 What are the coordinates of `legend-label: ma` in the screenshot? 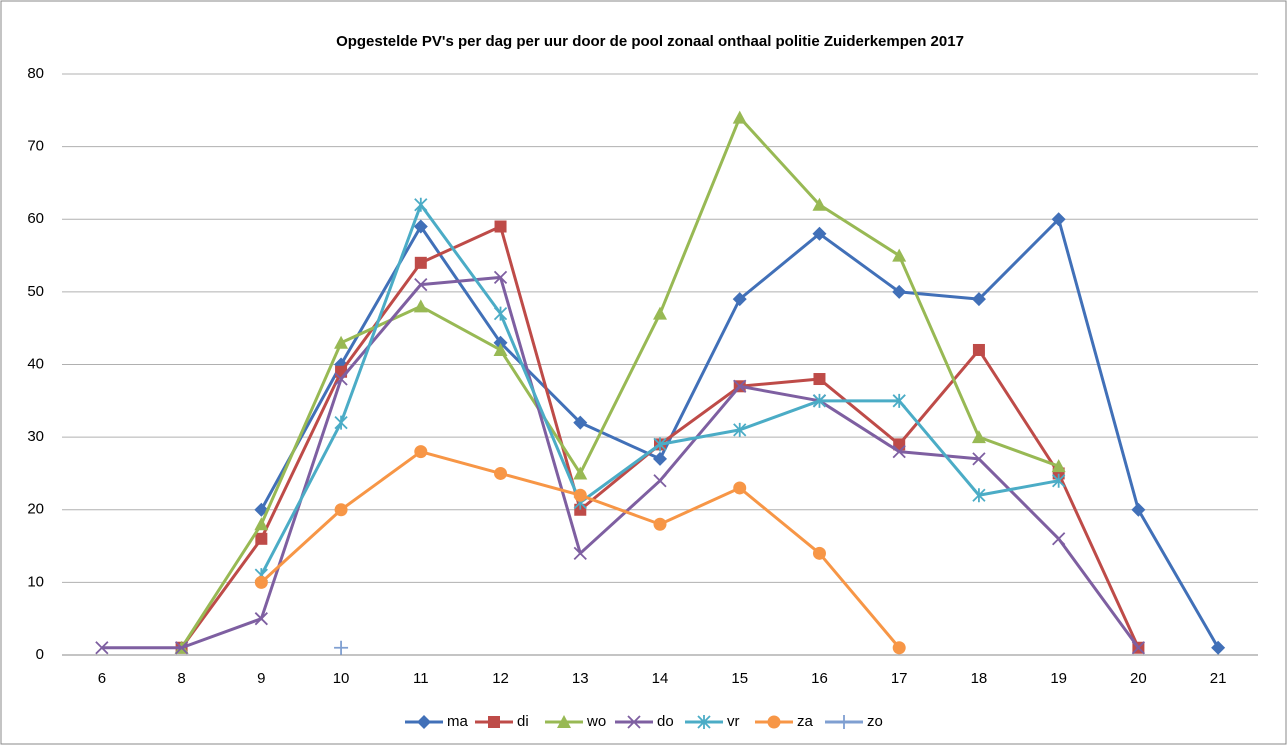 It's located at (457, 721).